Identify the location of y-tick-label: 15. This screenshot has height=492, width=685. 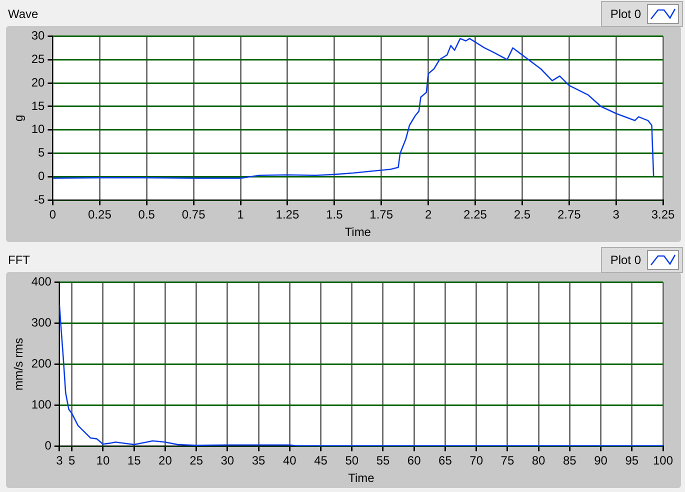
(38, 105).